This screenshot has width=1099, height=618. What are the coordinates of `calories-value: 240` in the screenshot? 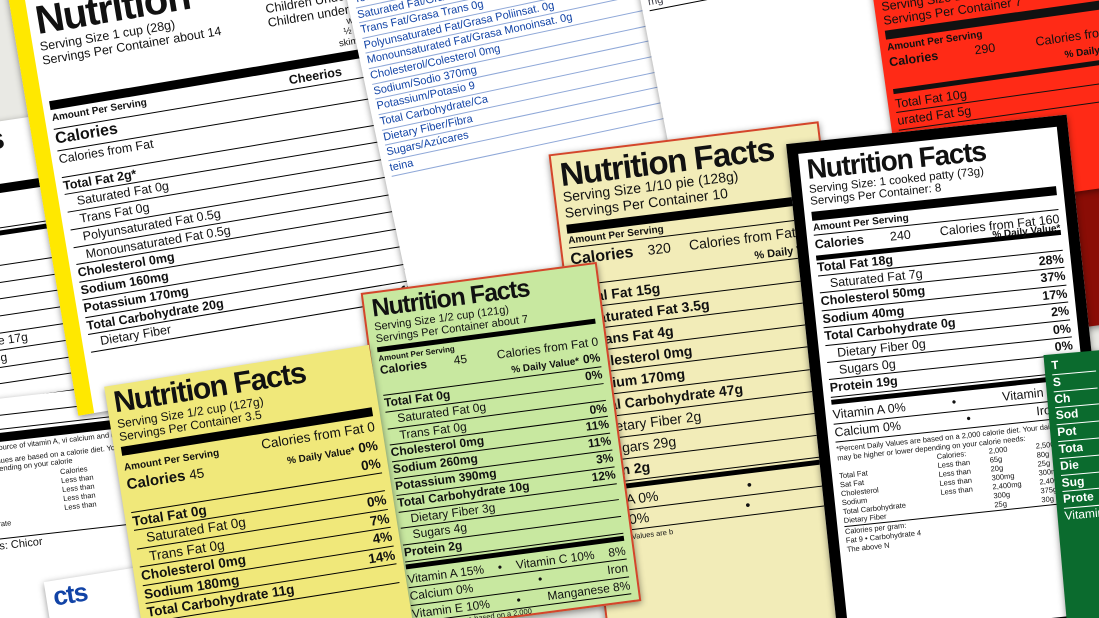 It's located at (900, 236).